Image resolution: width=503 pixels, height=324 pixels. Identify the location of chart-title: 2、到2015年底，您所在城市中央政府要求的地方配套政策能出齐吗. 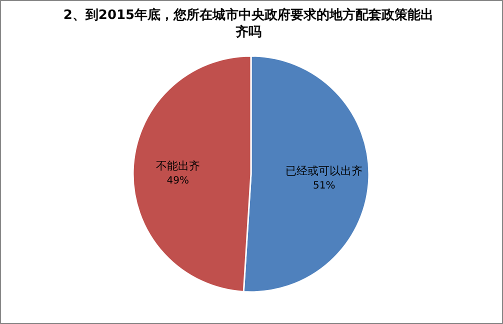
(248, 24).